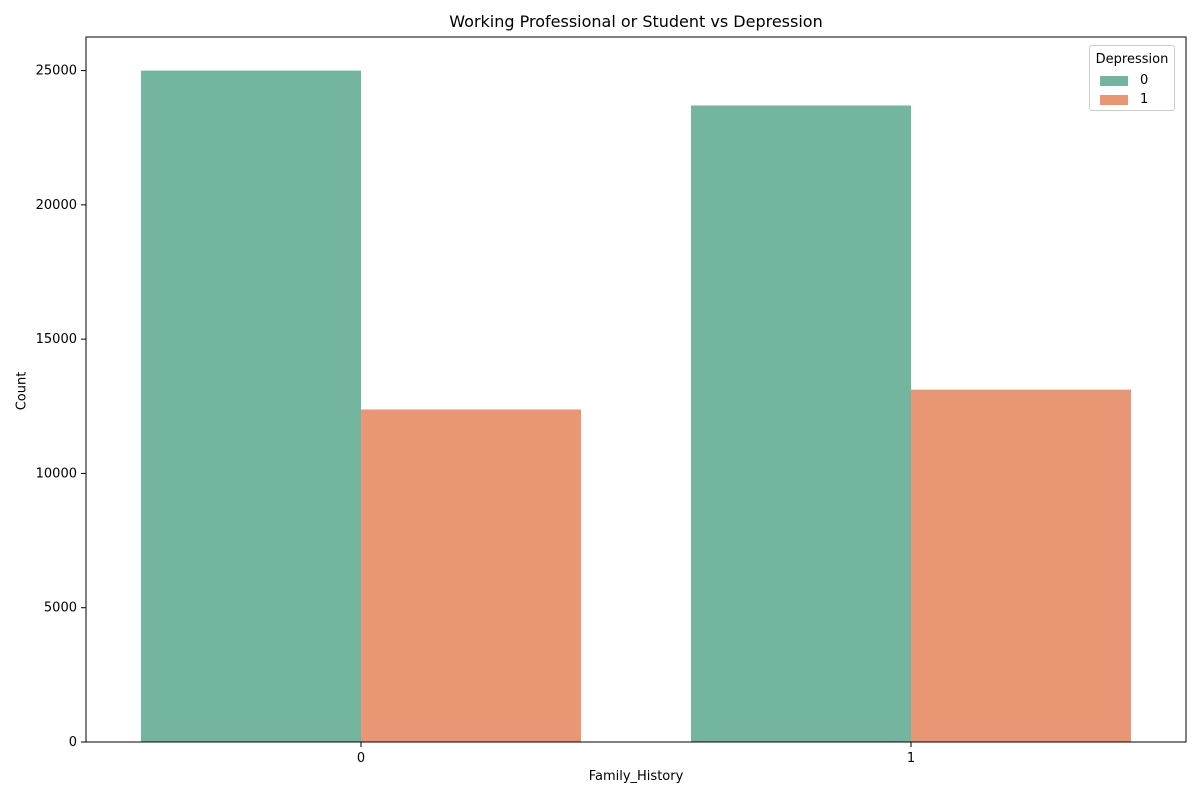 Image resolution: width=1200 pixels, height=800 pixels. Describe the element at coordinates (56, 71) in the screenshot. I see `y-tick-label: 25000` at that location.